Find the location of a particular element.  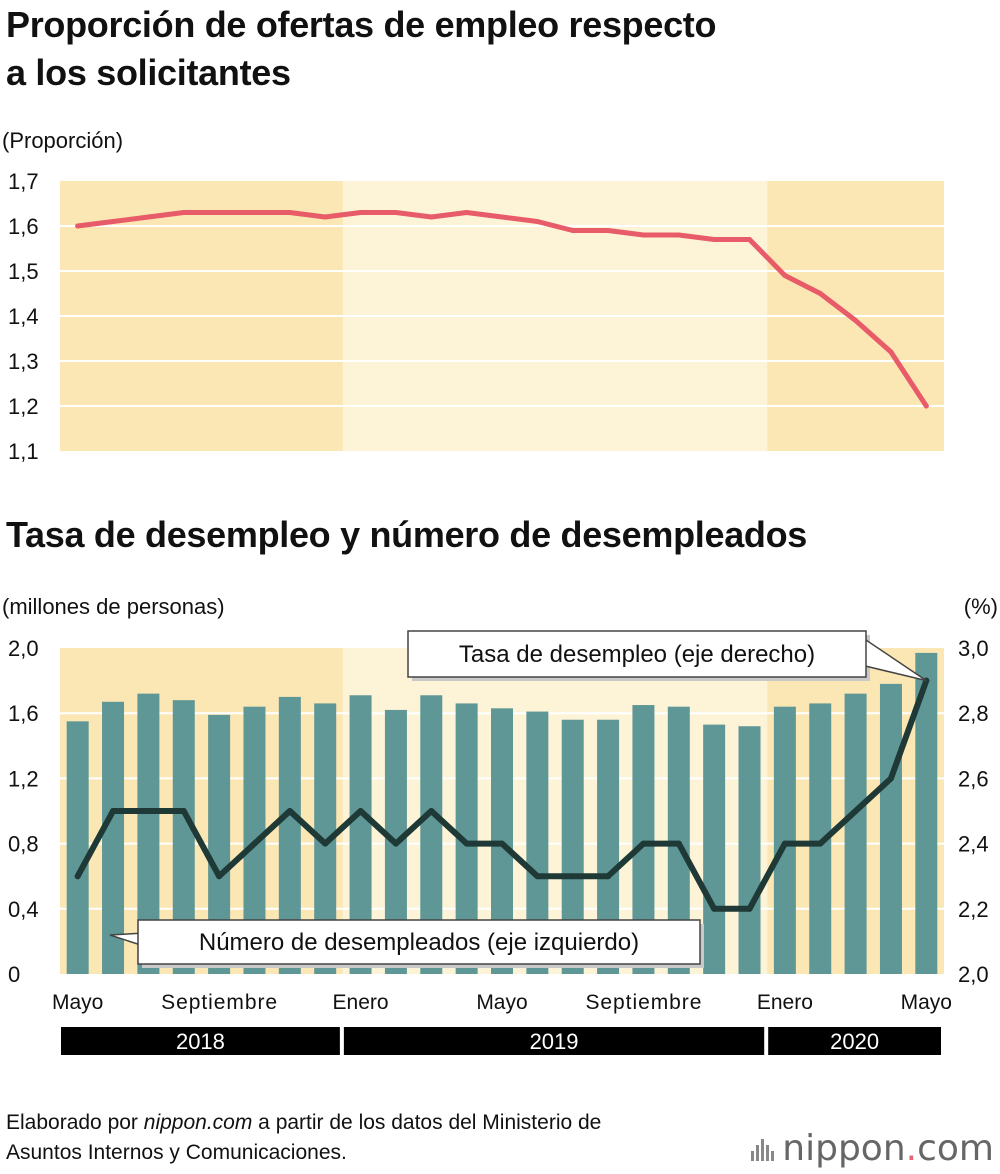

bars-callout-label: Número de desempleados (eje izquierdo) is located at coordinates (419, 942).